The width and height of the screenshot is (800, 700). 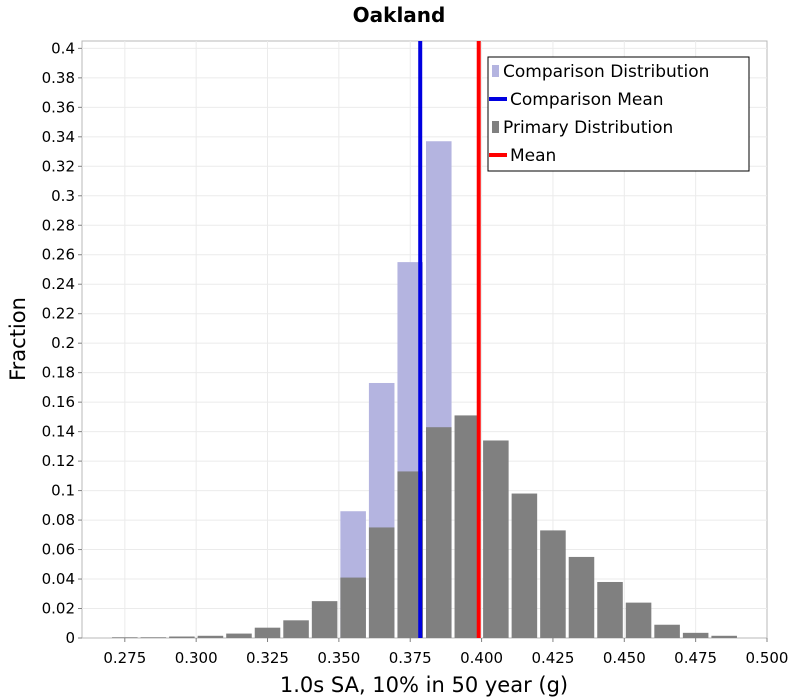 I want to click on y-tick-label: 0.36, so click(x=58, y=107).